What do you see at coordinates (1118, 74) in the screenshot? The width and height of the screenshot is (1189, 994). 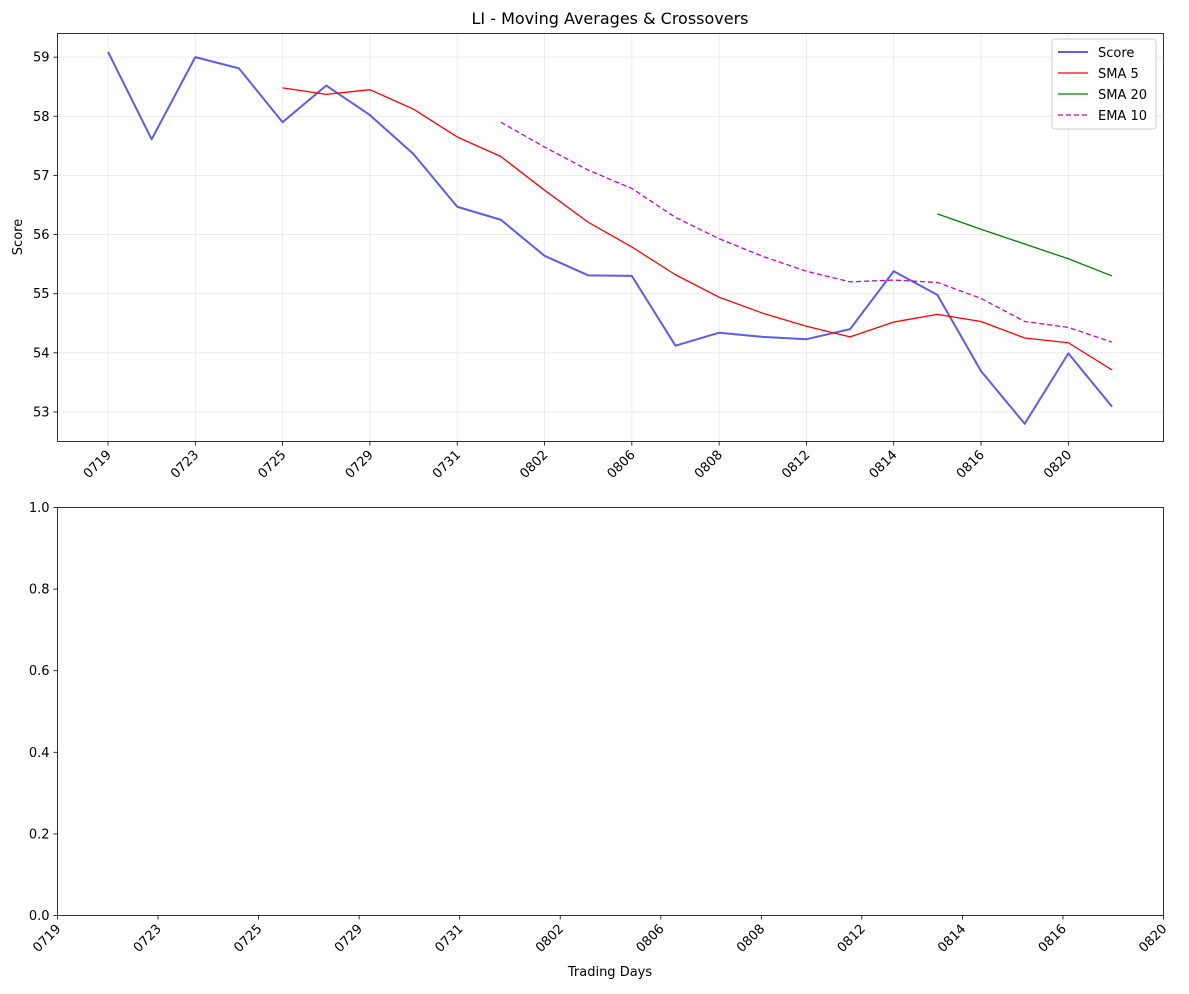 I see `legend-label: SMA 5` at bounding box center [1118, 74].